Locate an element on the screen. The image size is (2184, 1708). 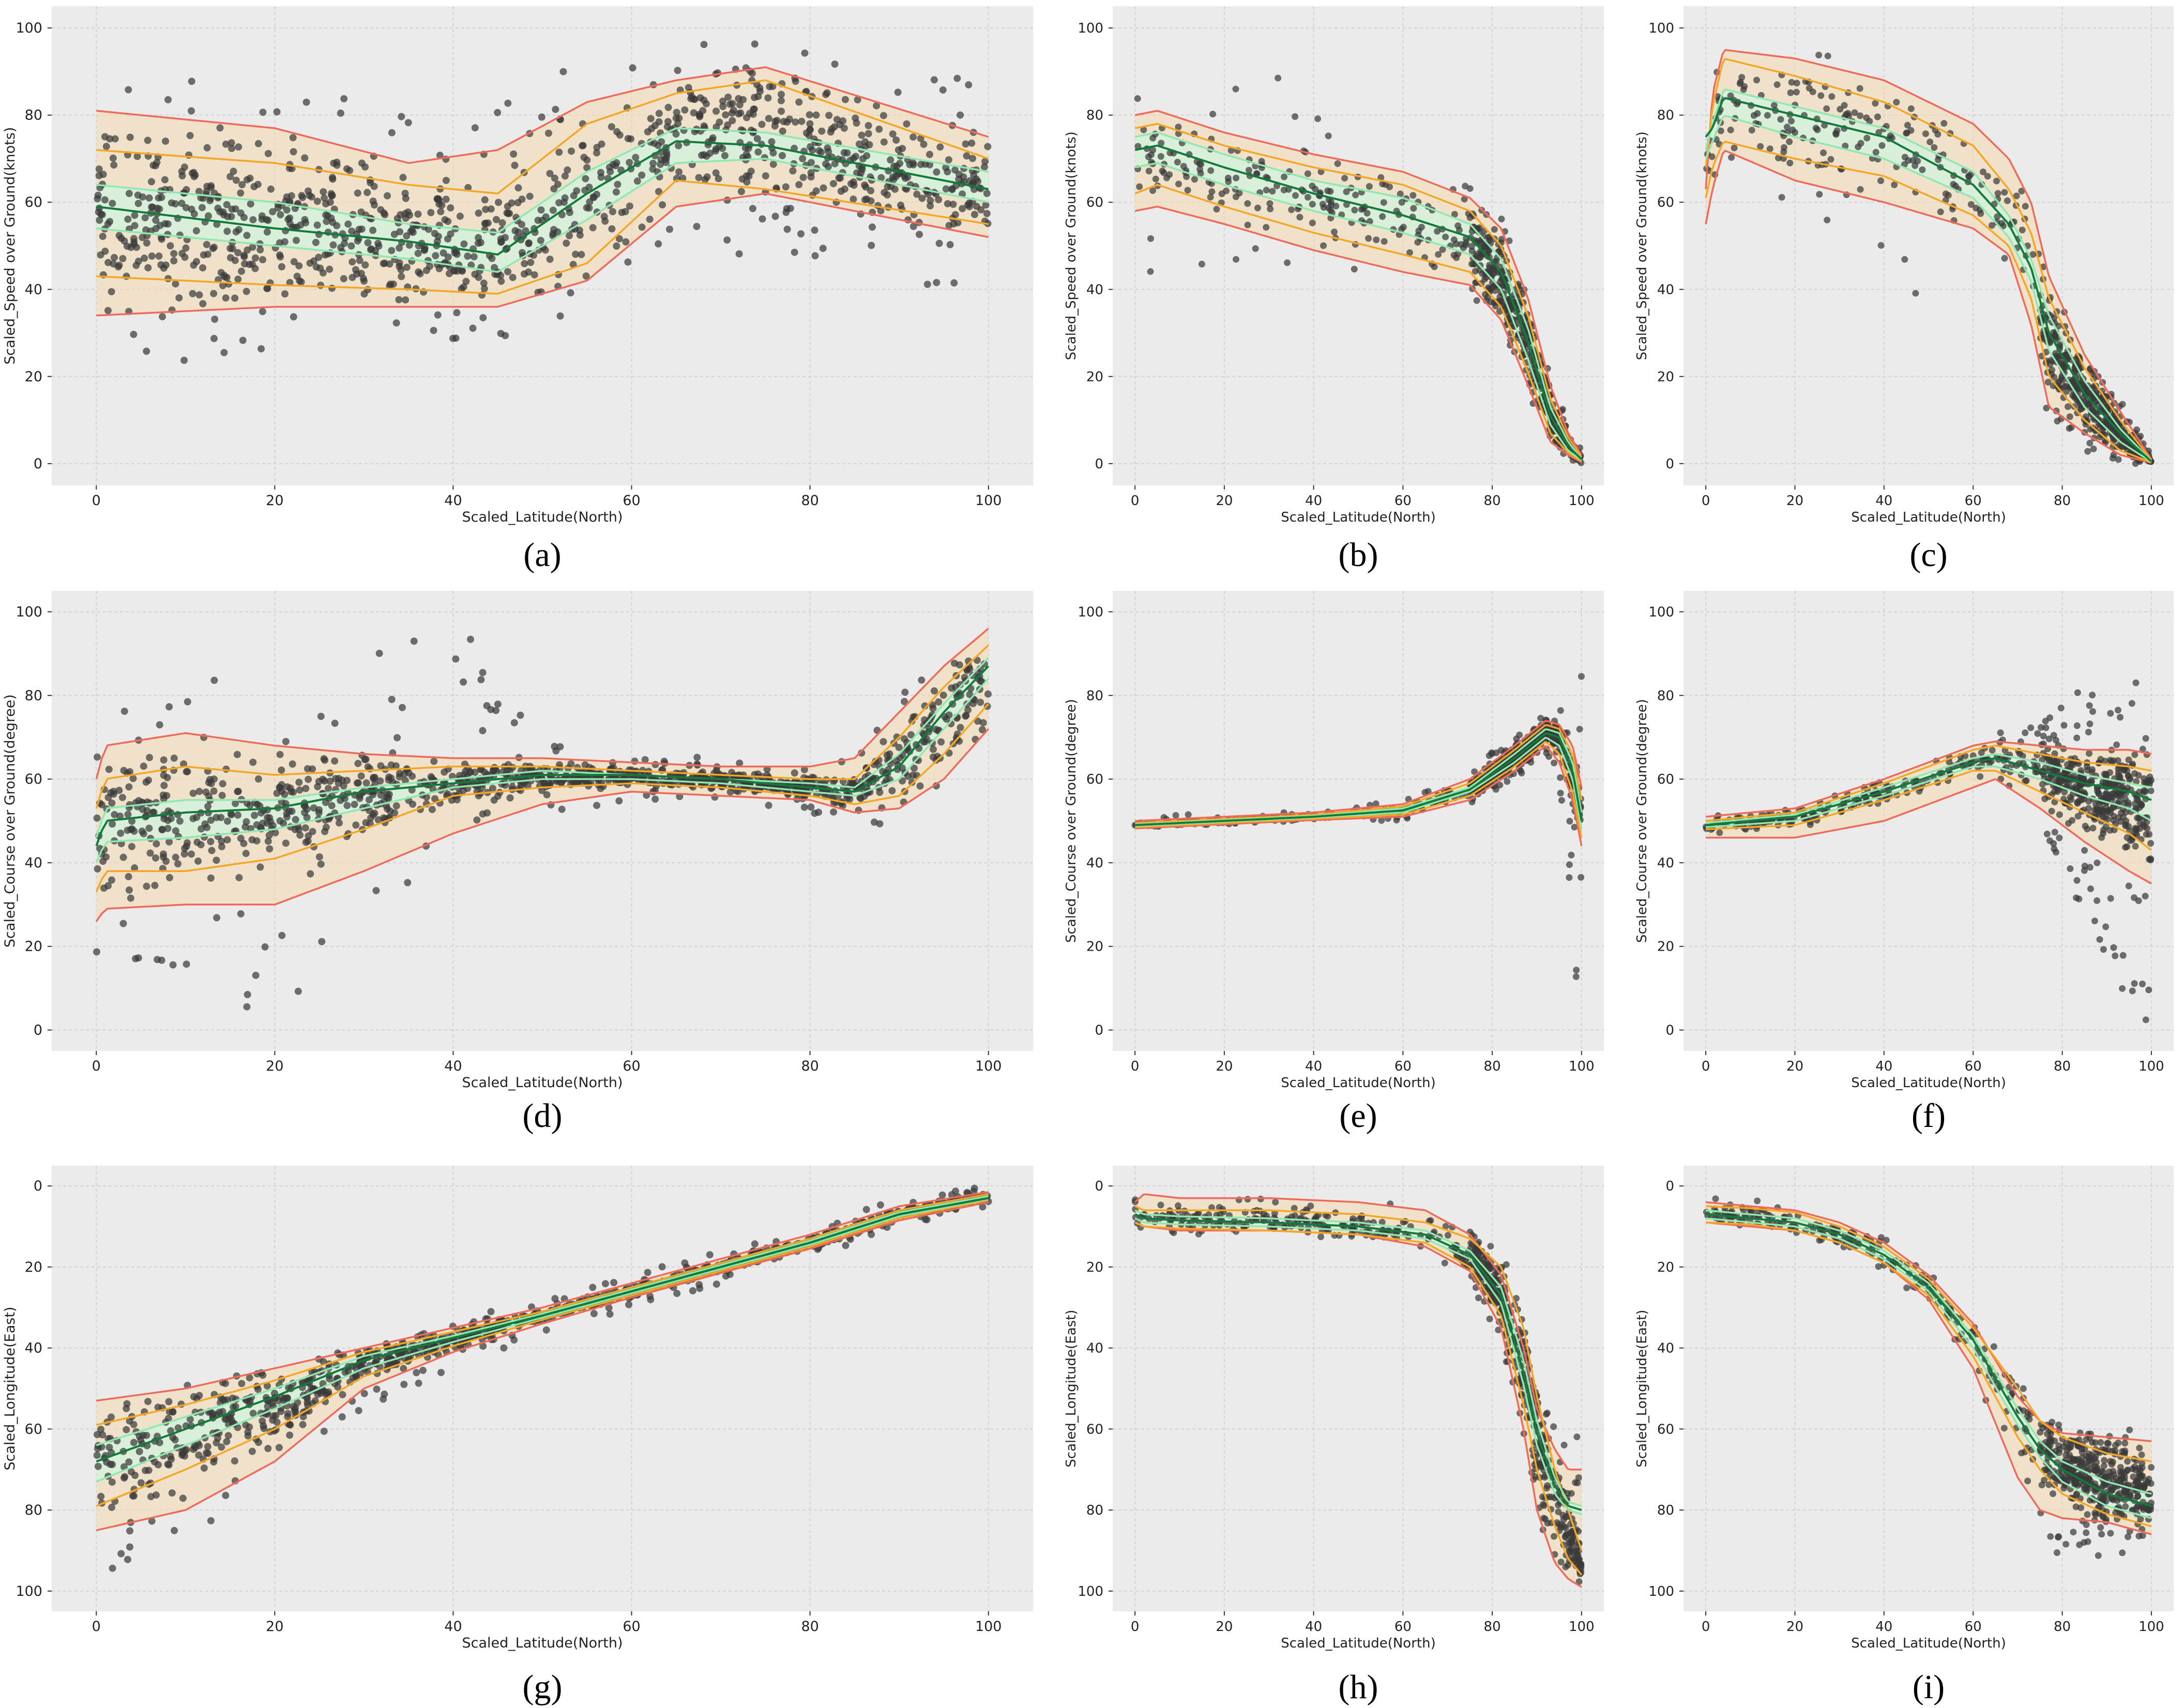
y-axis-label: Scaled_Course over Ground(degree) is located at coordinates (1642, 821).